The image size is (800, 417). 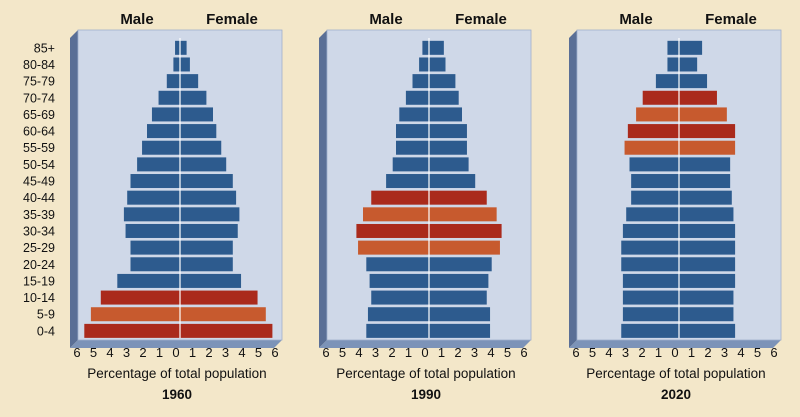 I want to click on x-tick-1960-0: 6, so click(x=76, y=352).